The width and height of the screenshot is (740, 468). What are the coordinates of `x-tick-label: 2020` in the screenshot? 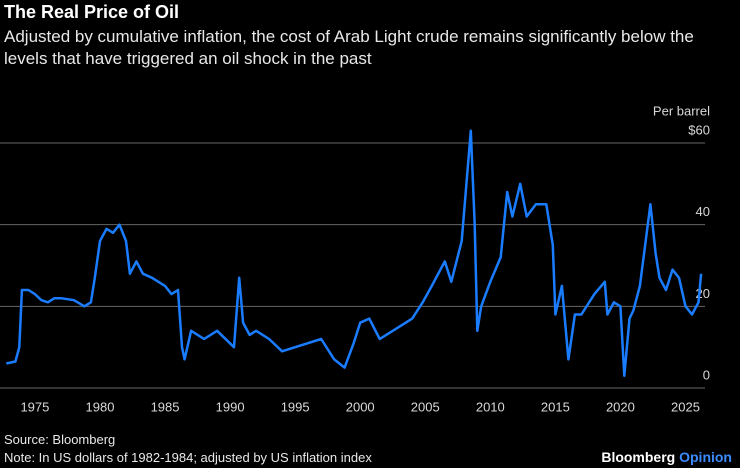 It's located at (620, 406).